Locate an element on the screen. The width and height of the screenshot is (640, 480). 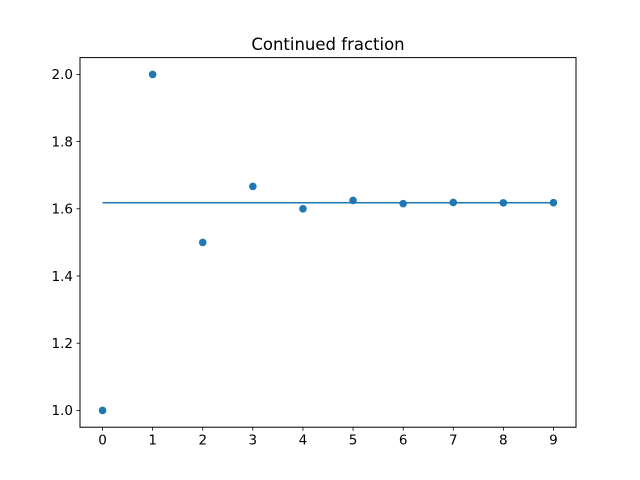
y-tick-label: 1.6 is located at coordinates (62, 210).